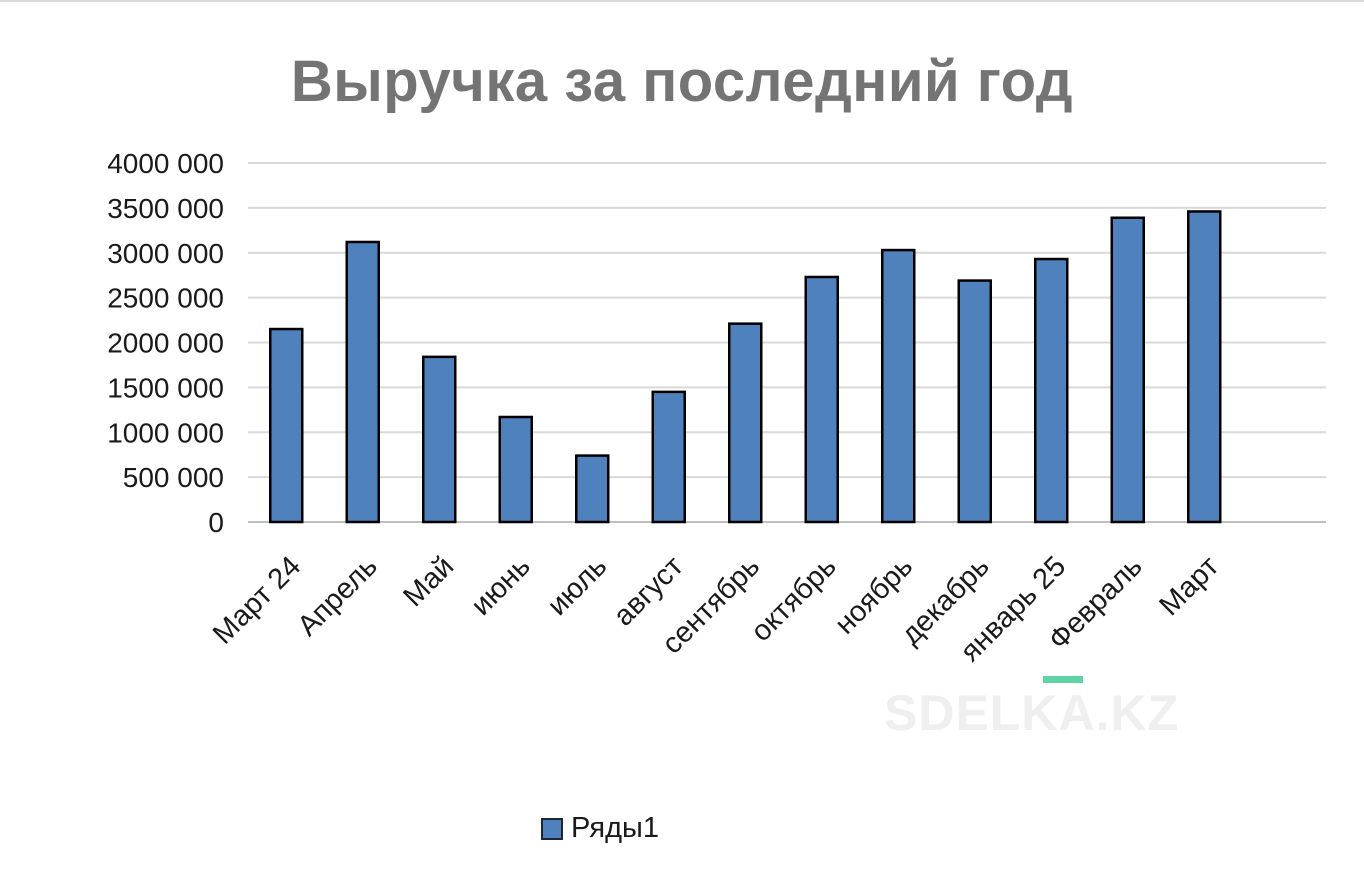 The height and width of the screenshot is (875, 1364). I want to click on x-tick-label: июнь, so click(500, 585).